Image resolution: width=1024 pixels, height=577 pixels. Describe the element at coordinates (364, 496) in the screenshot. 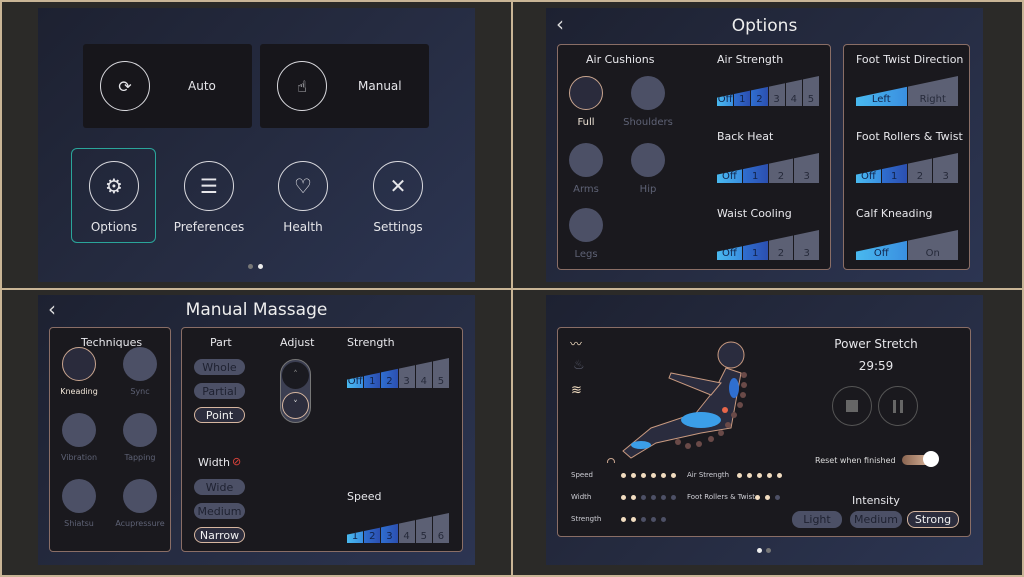

I see `speed-label: Speed` at that location.